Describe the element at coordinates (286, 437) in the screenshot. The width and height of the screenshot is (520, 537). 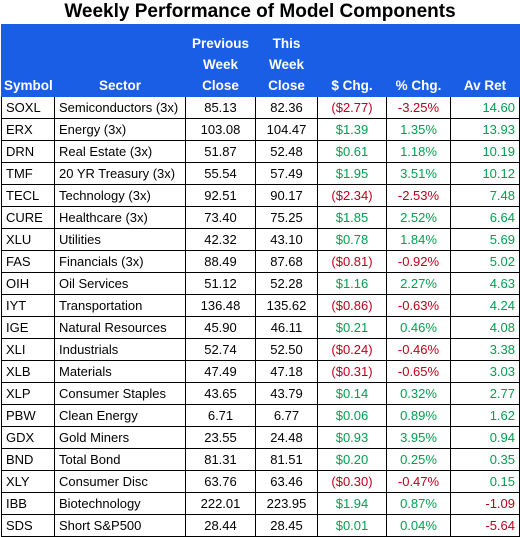
I see `cell-this-close: 24.48` at that location.